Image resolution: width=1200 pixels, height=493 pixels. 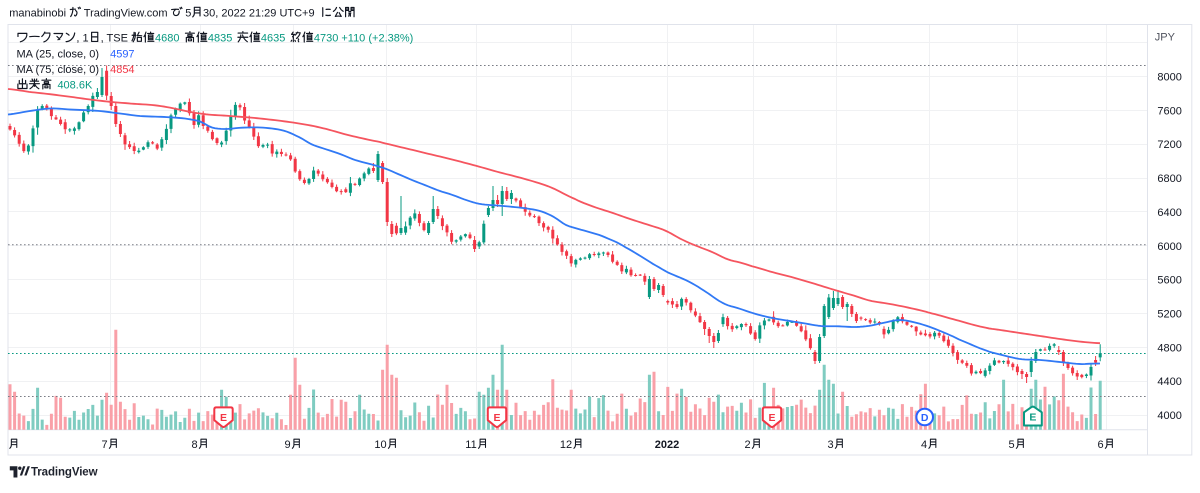 What do you see at coordinates (925, 418) in the screenshot?
I see `svg-text: D` at bounding box center [925, 418].